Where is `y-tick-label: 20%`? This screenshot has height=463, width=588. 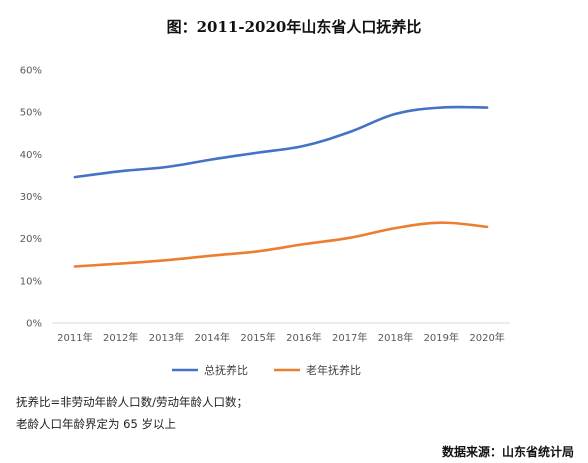
y-tick-label: 20% is located at coordinates (31, 239).